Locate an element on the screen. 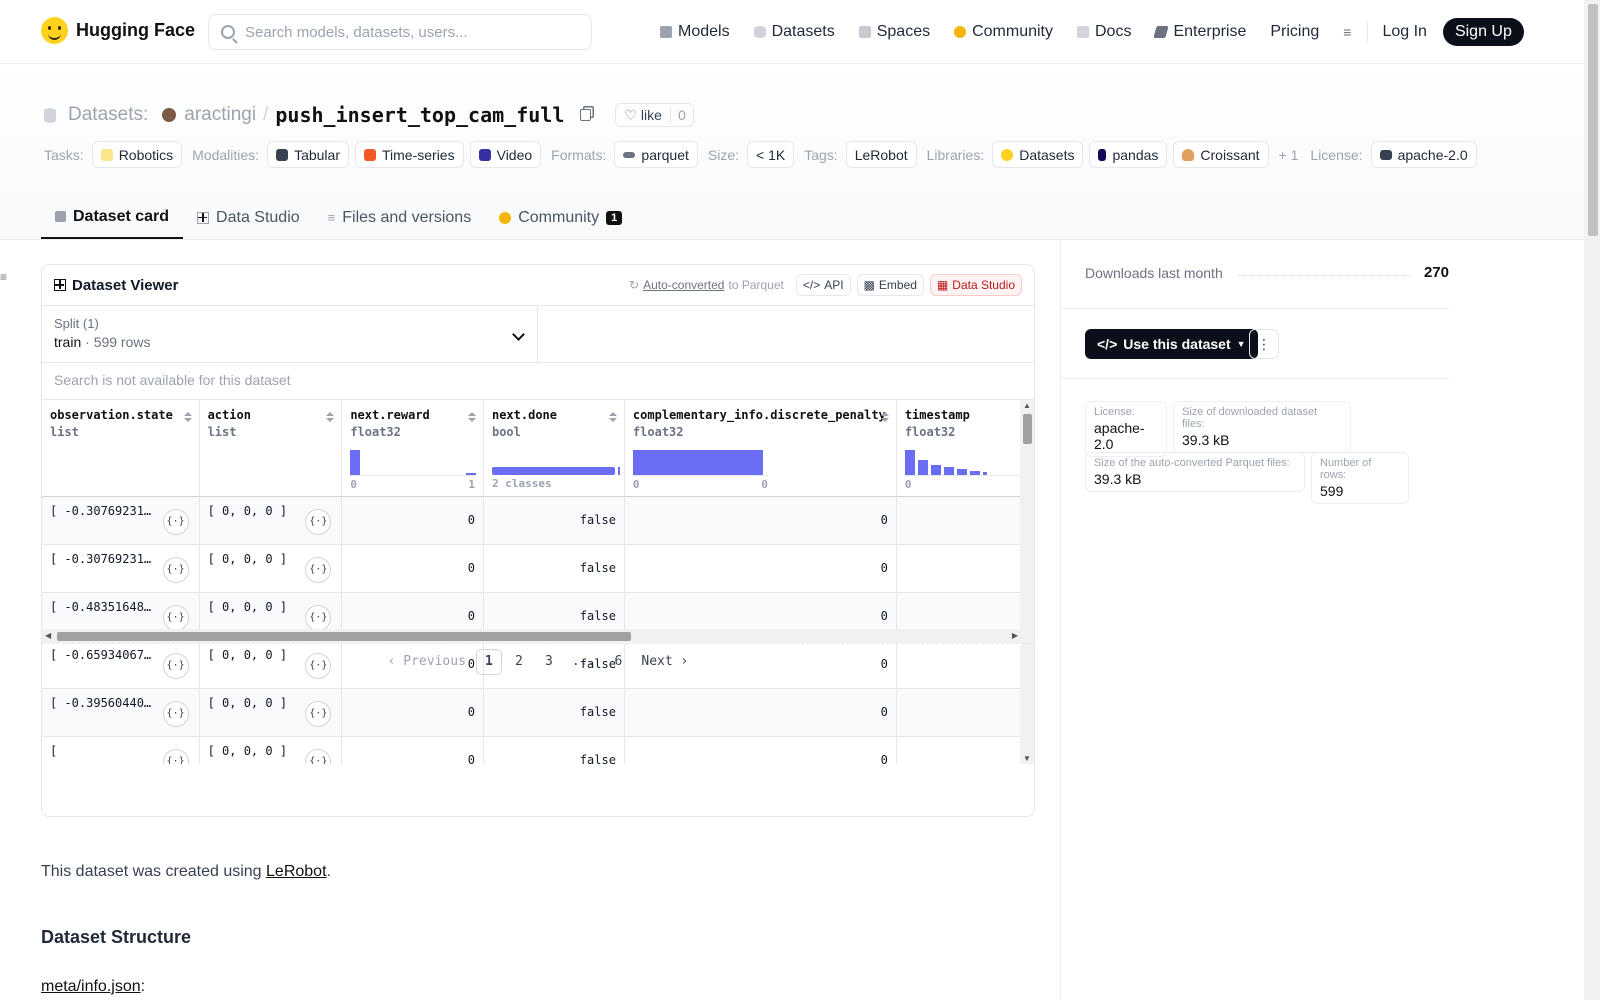  page-button: 6 is located at coordinates (618, 661).